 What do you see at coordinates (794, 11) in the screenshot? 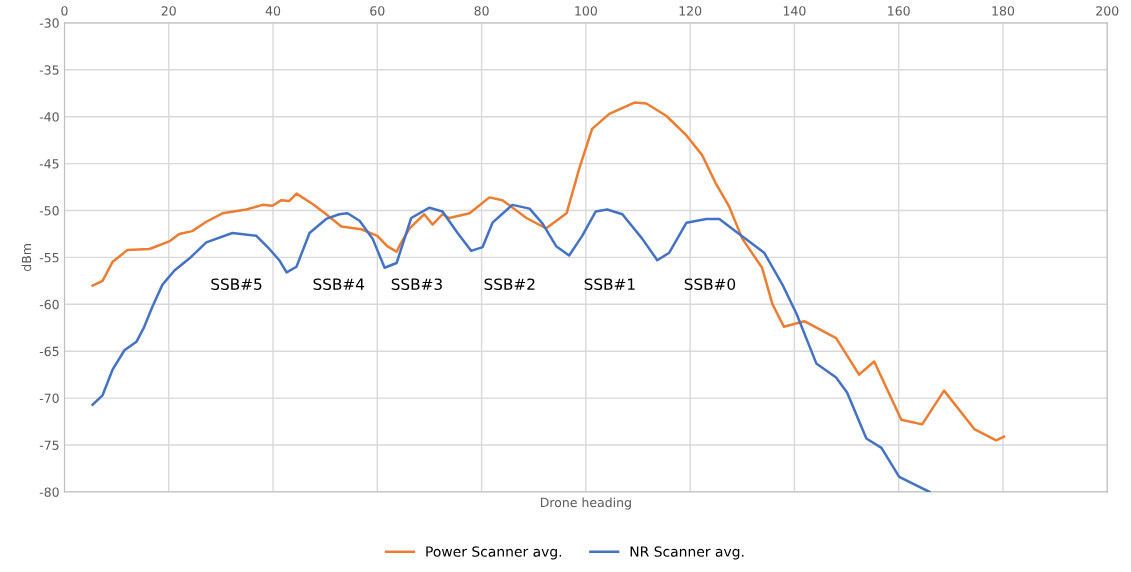
I see `x-tick-label: 140` at bounding box center [794, 11].